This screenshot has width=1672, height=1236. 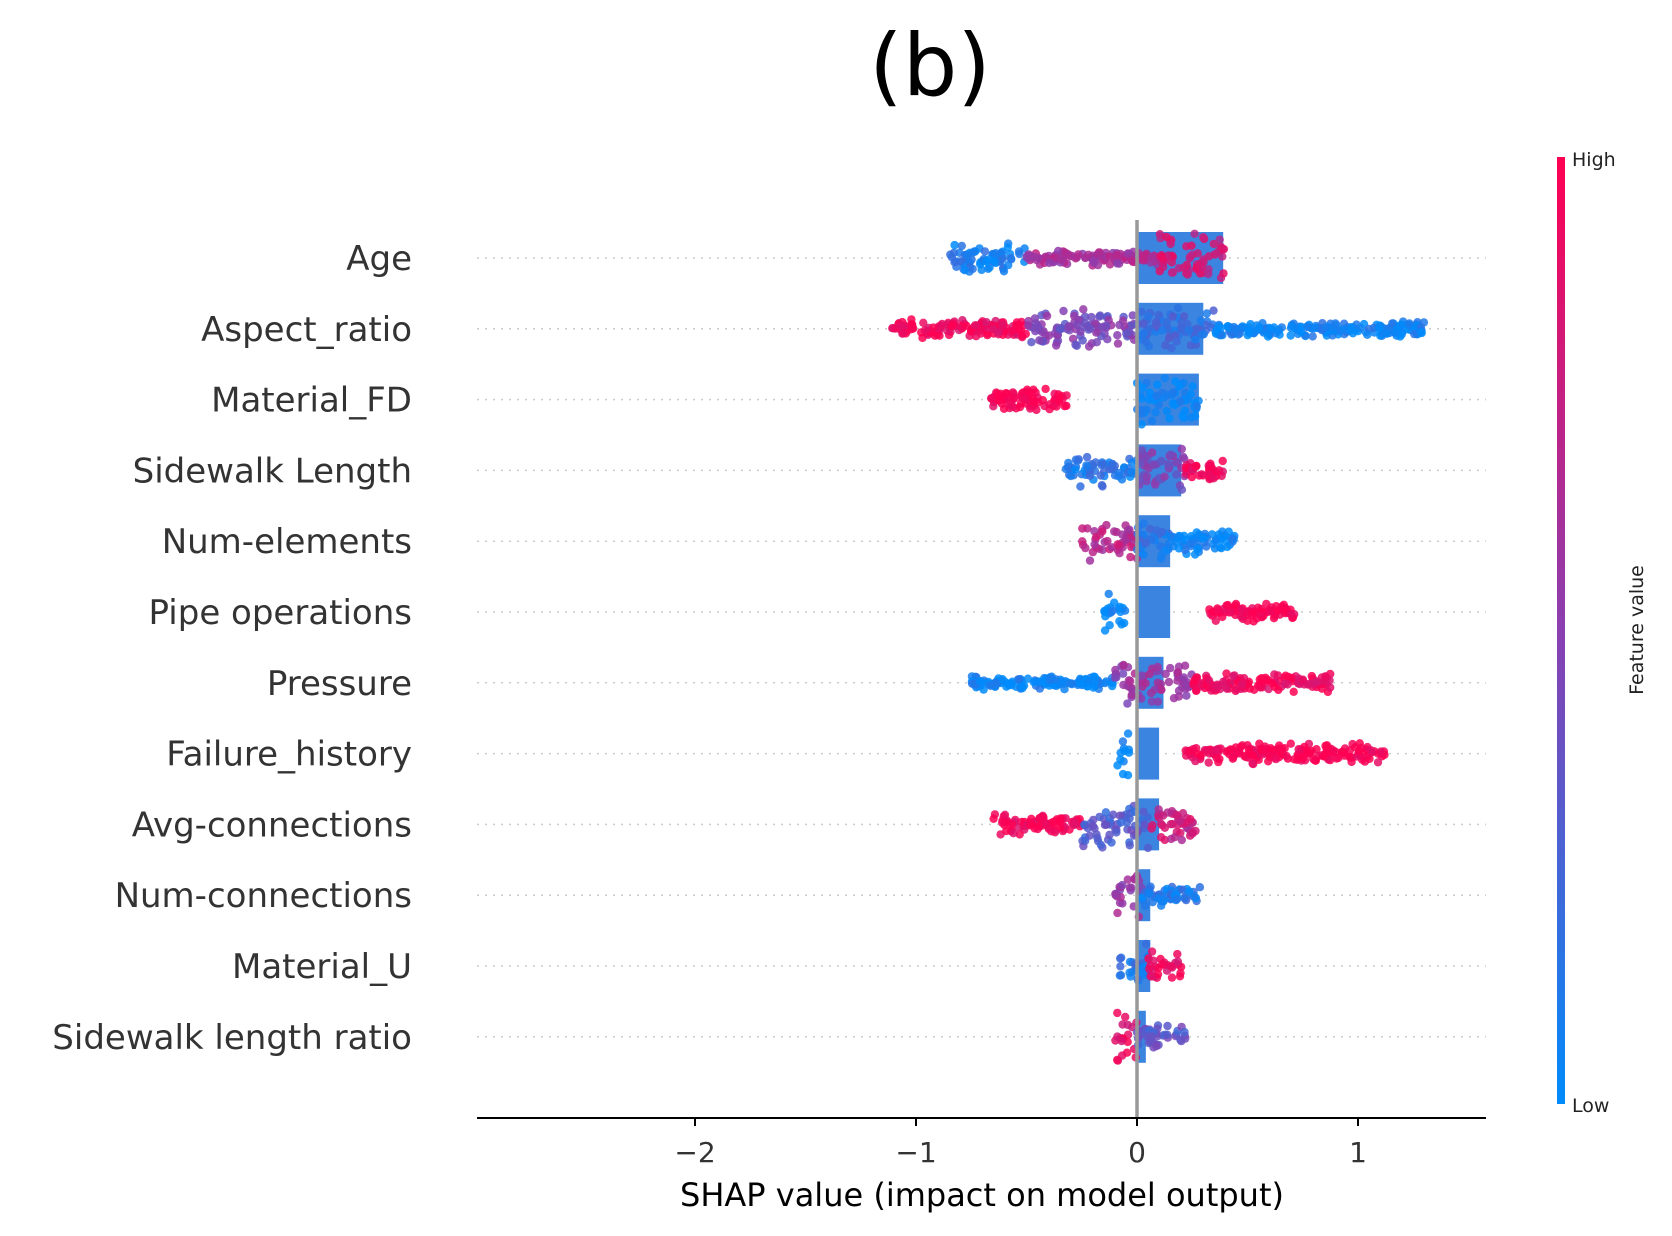 I want to click on feature-label-num-connections: Num-connections, so click(x=263, y=896).